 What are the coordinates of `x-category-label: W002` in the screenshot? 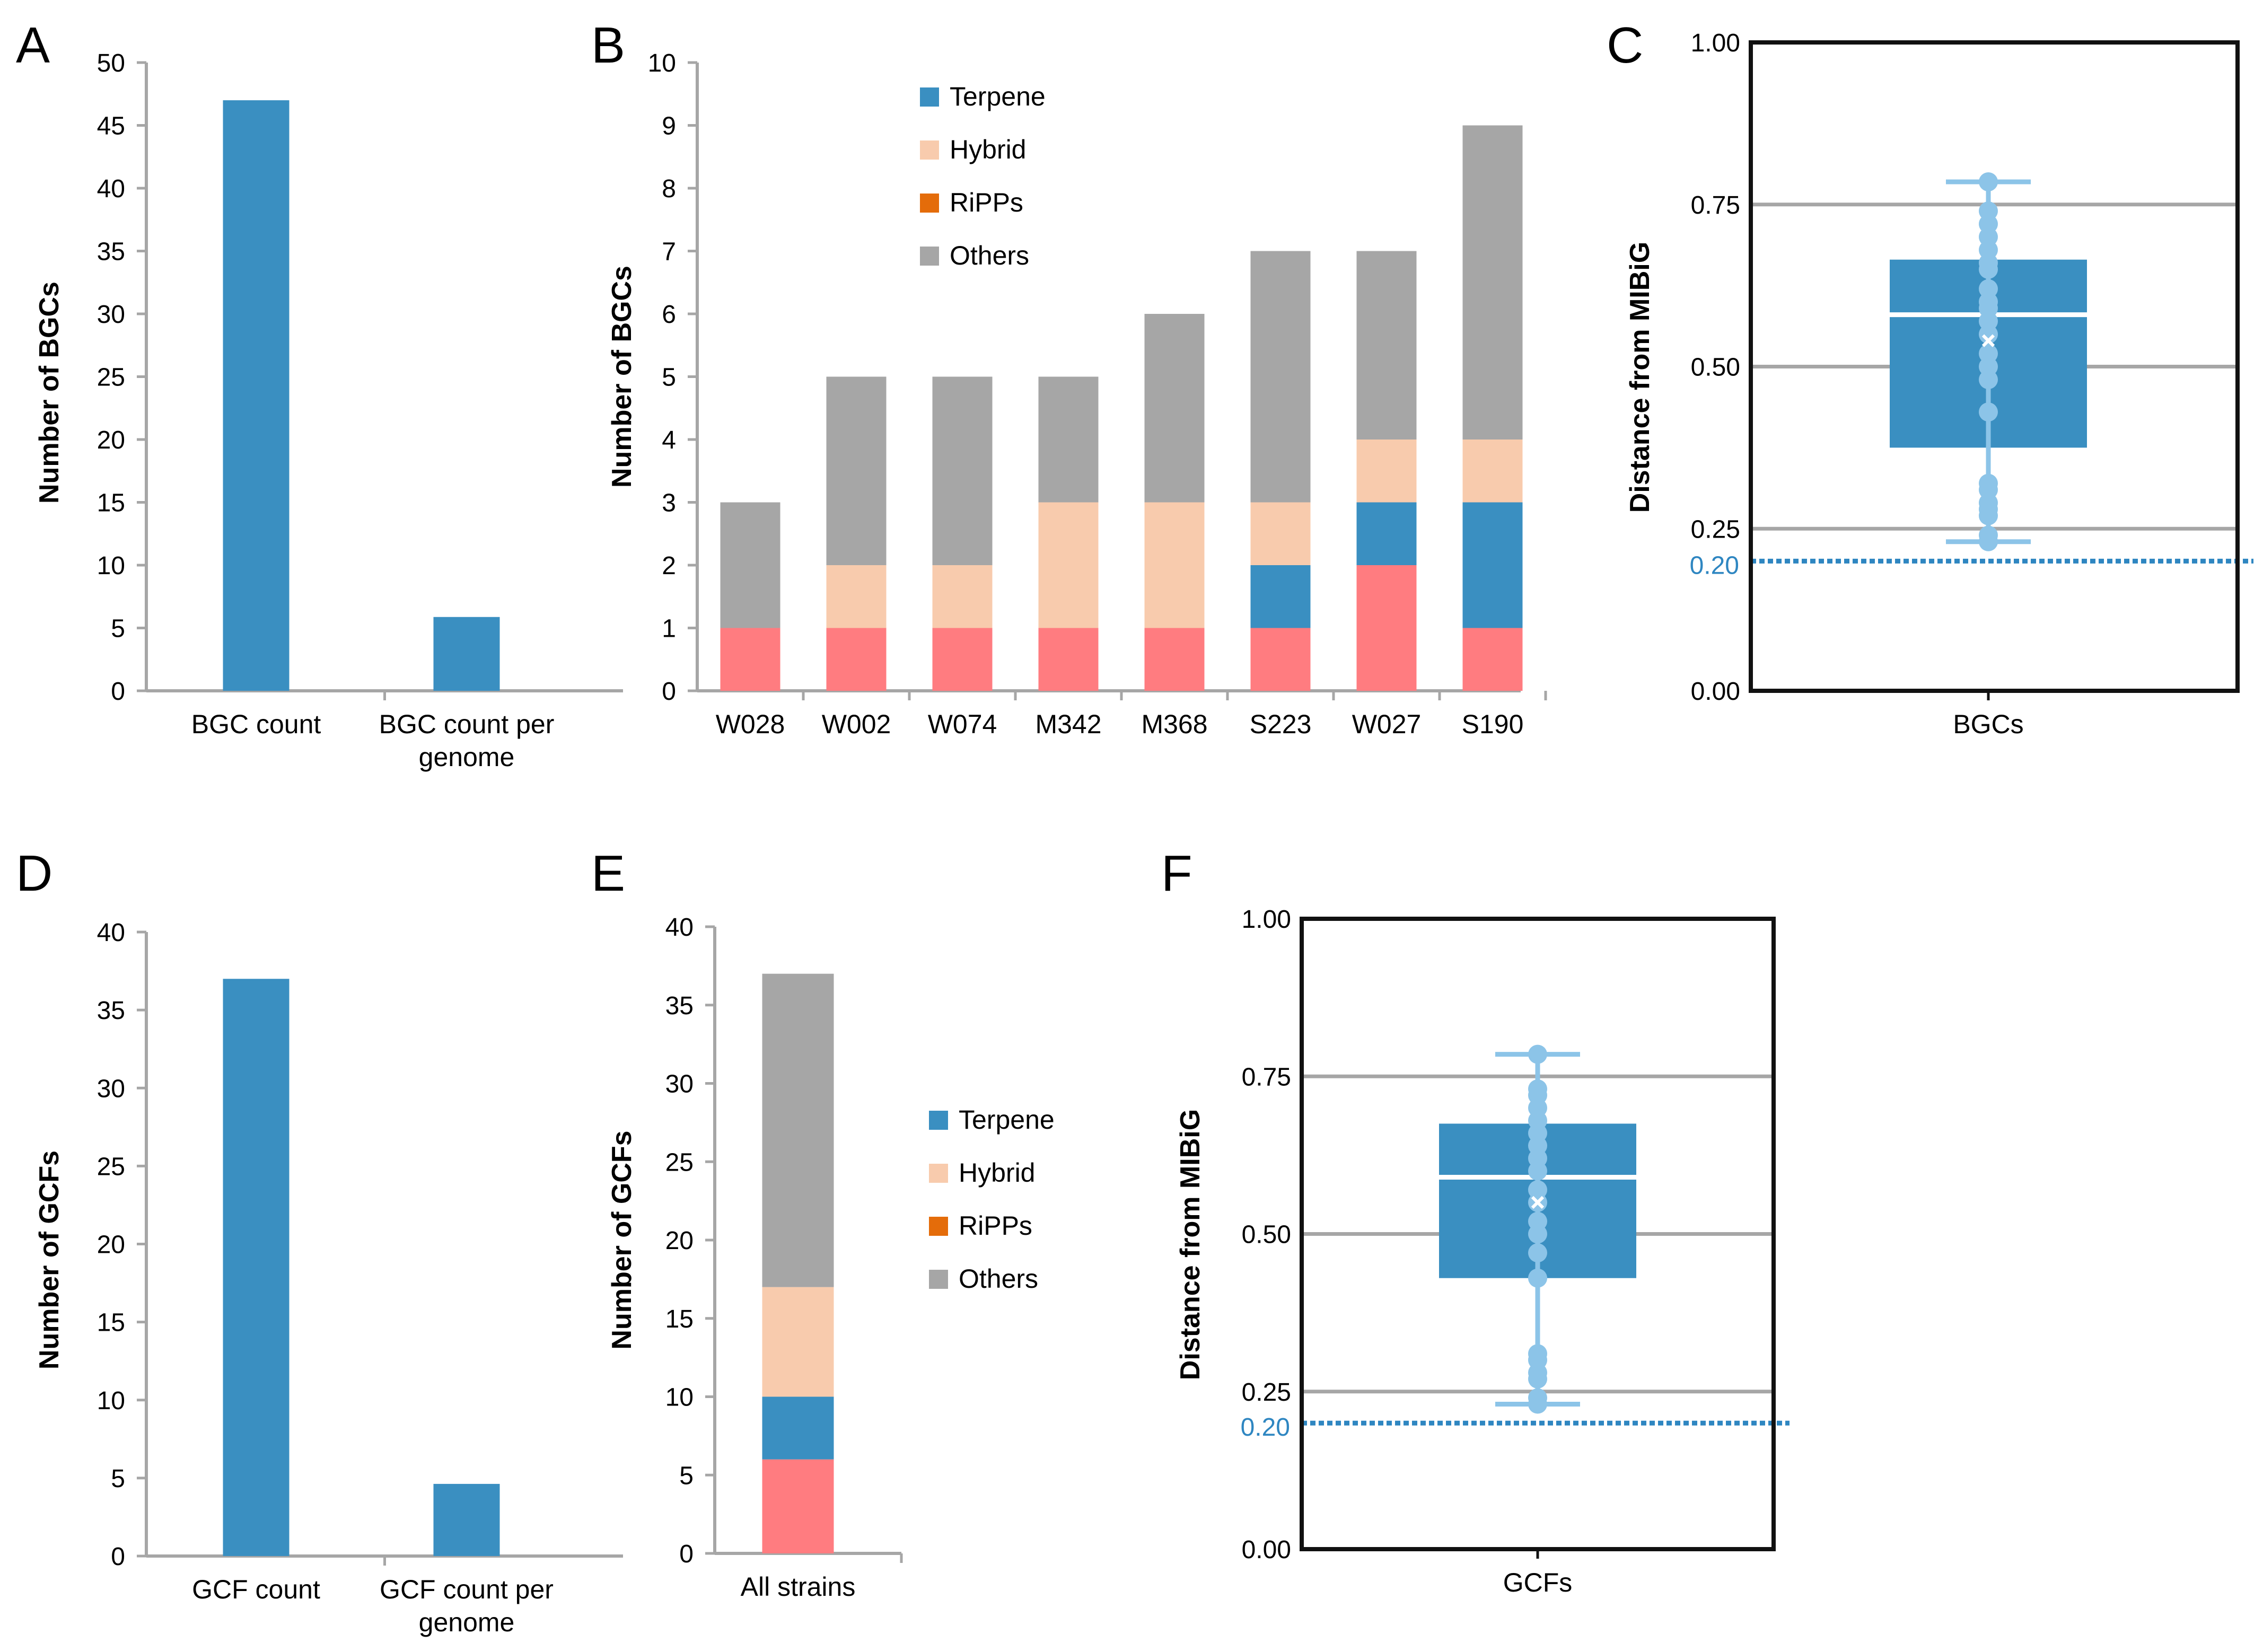 It's located at (856, 724).